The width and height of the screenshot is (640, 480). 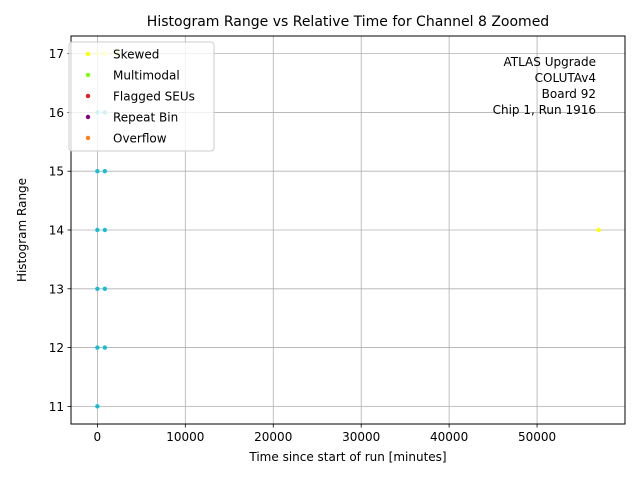 I want to click on y-tick-label: 16, so click(x=56, y=113).